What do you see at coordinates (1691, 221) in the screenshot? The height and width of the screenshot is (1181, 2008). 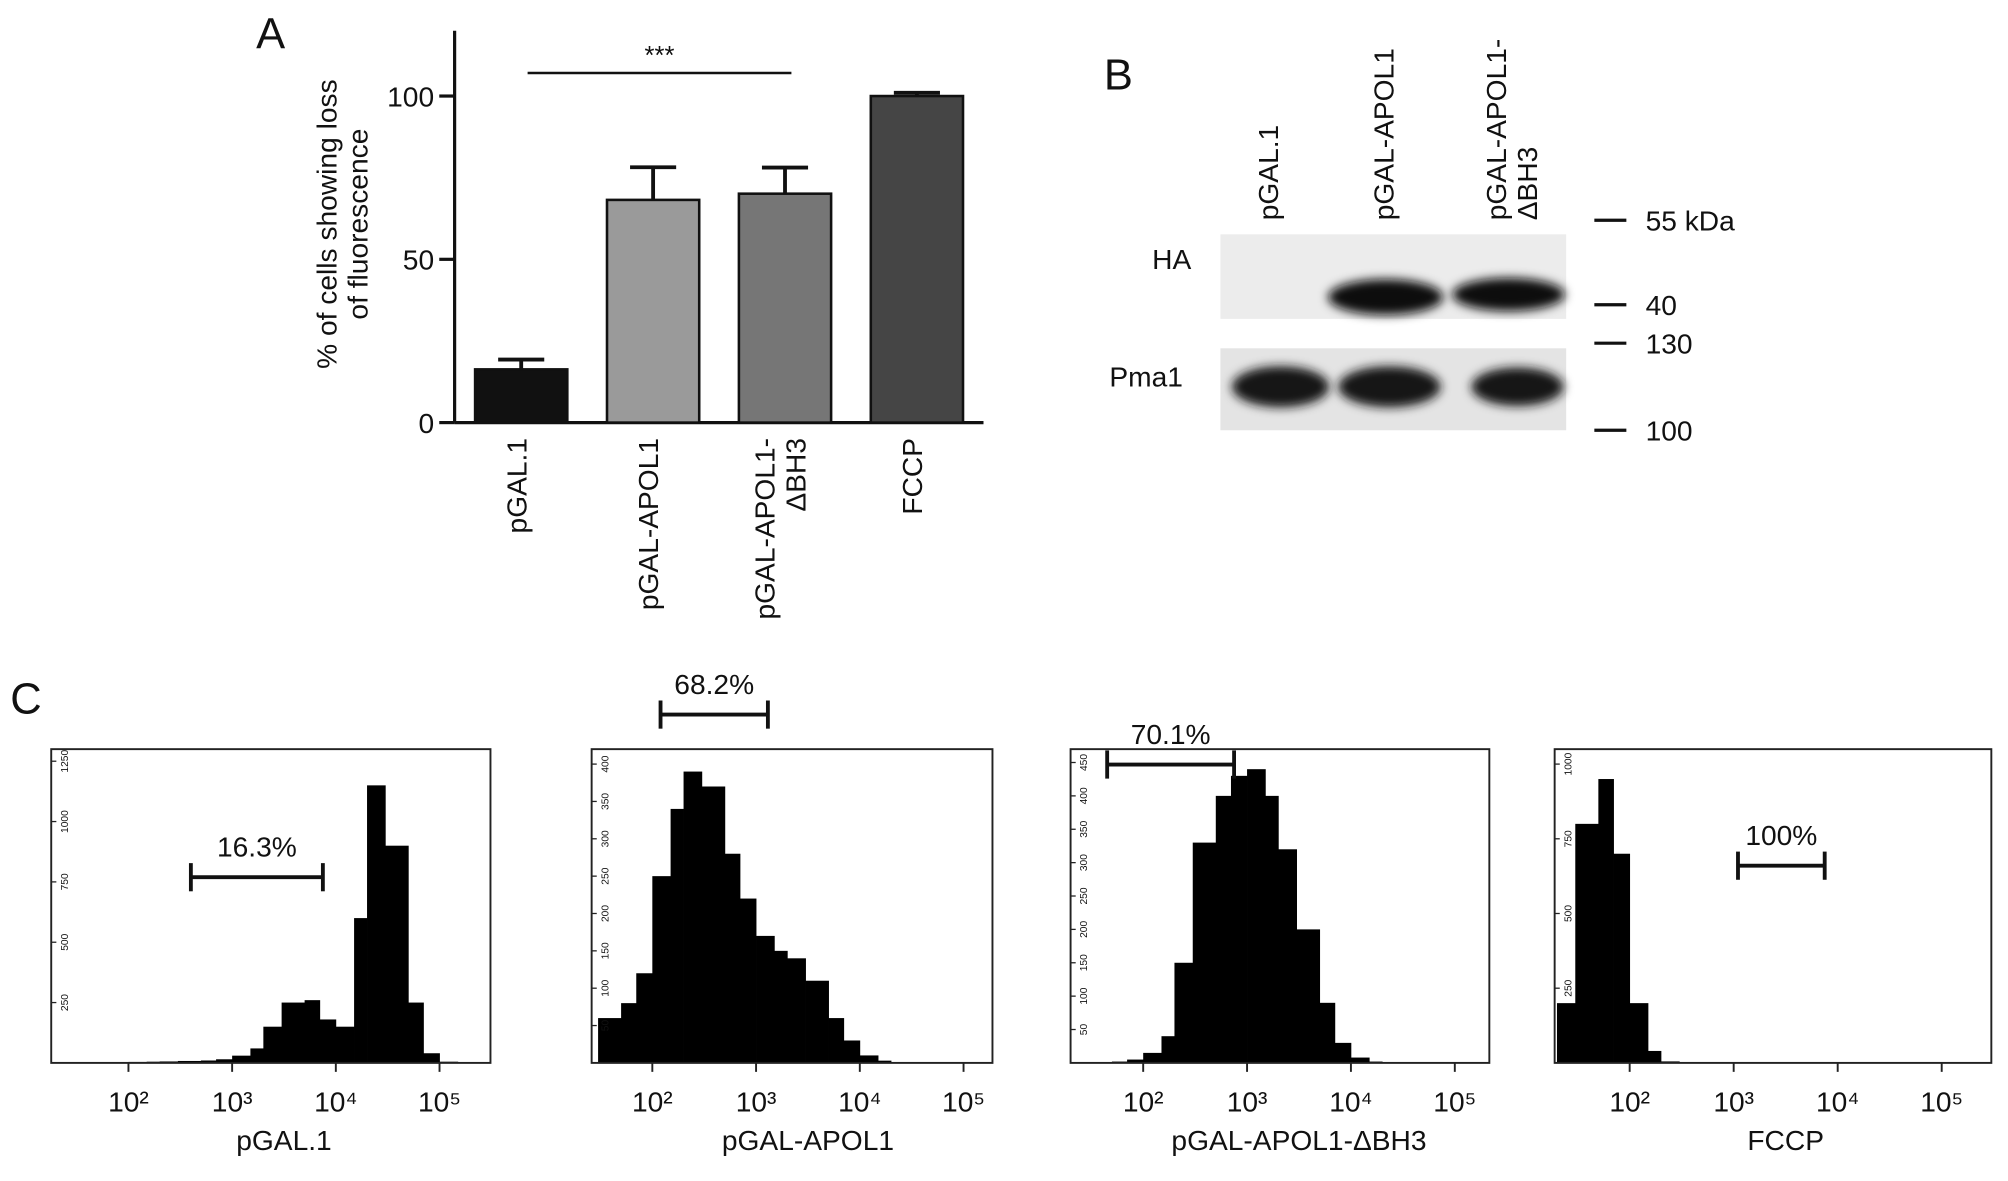 I see `marker-label: 55 kDa` at bounding box center [1691, 221].